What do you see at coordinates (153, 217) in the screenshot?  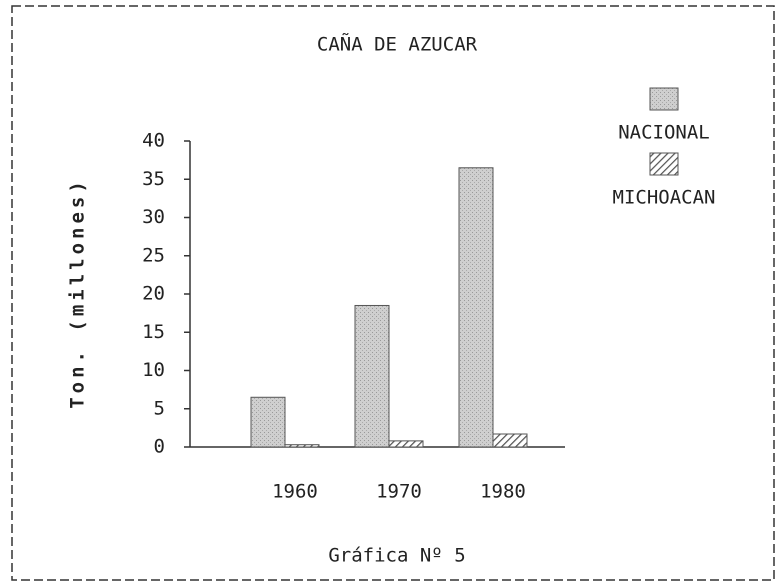 I see `y-tick-label: 30` at bounding box center [153, 217].